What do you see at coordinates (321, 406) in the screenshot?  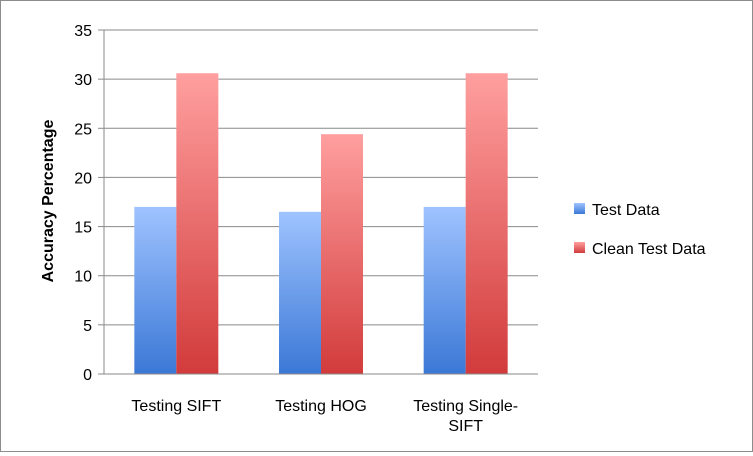 I see `x-category-label: Testing HOG` at bounding box center [321, 406].